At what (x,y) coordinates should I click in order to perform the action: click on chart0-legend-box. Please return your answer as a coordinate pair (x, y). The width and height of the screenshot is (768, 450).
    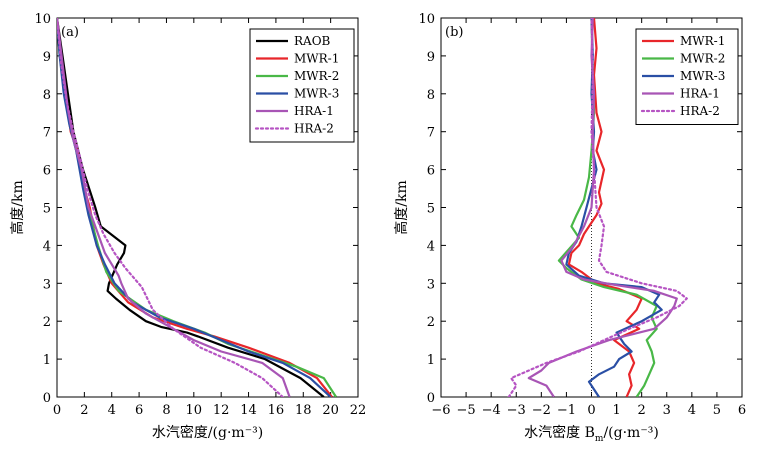
    Looking at the image, I should click on (302, 85).